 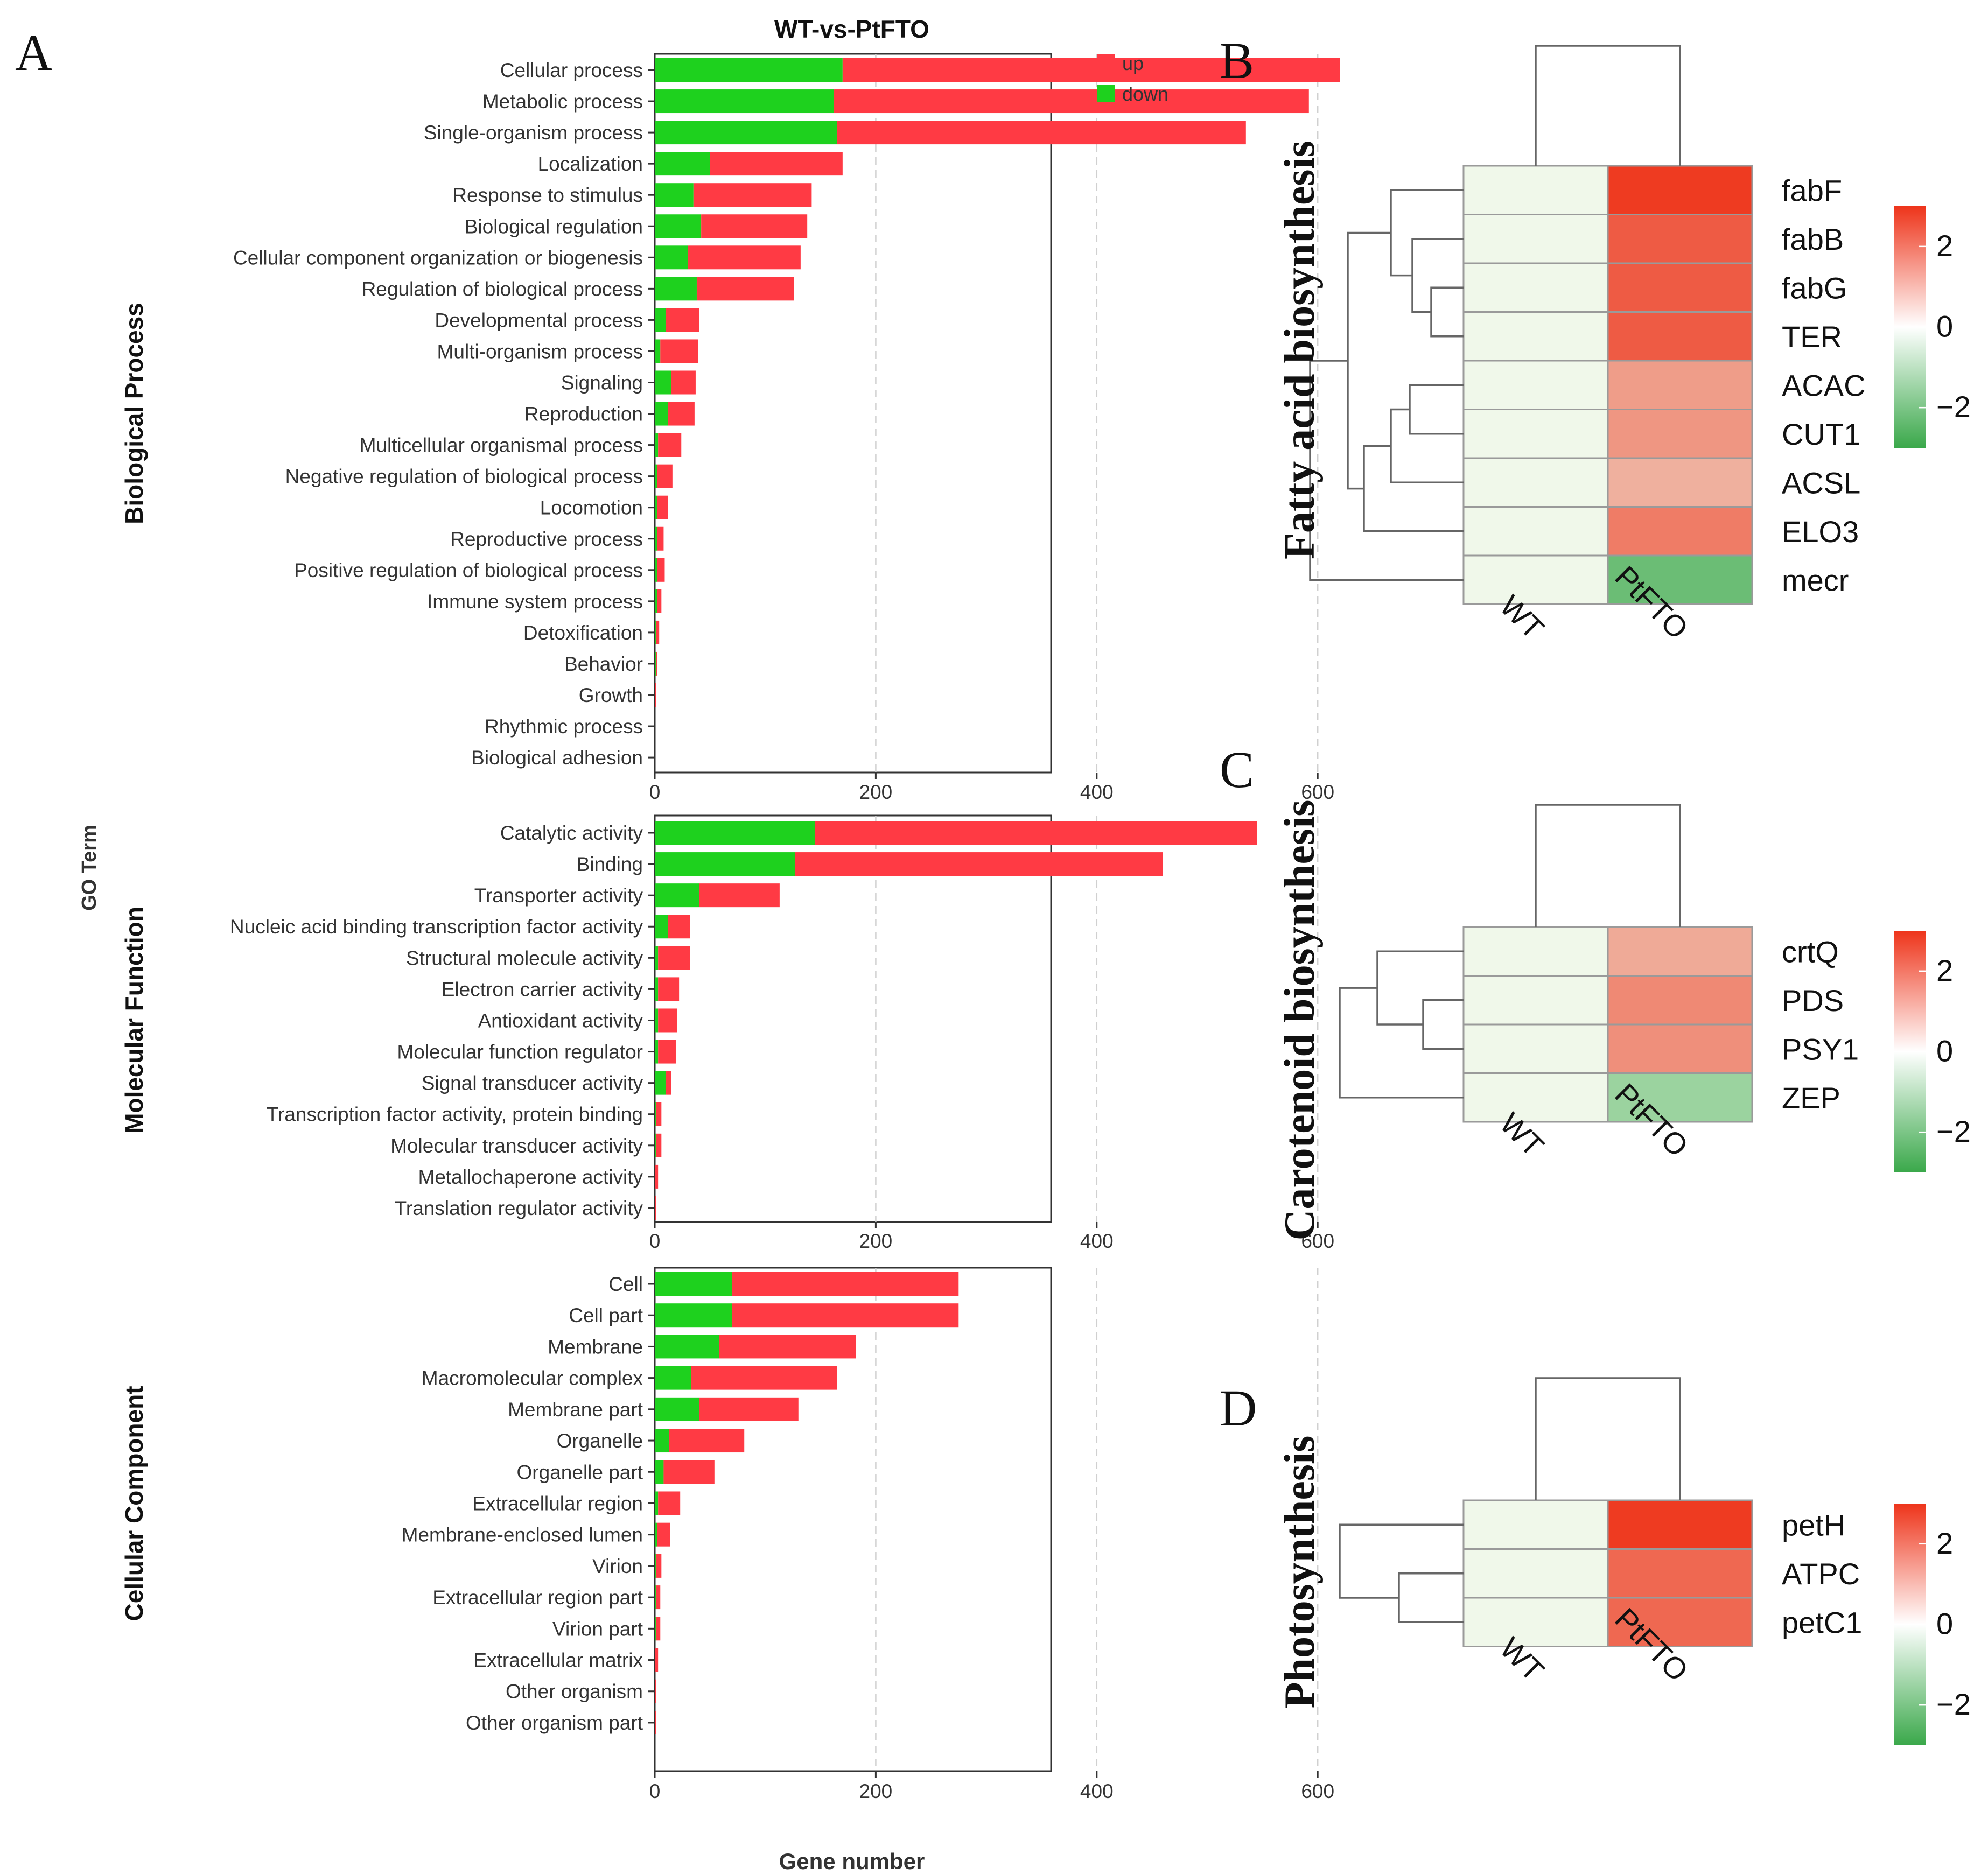 I want to click on bar-up-other-organism-part, so click(x=655, y=1722).